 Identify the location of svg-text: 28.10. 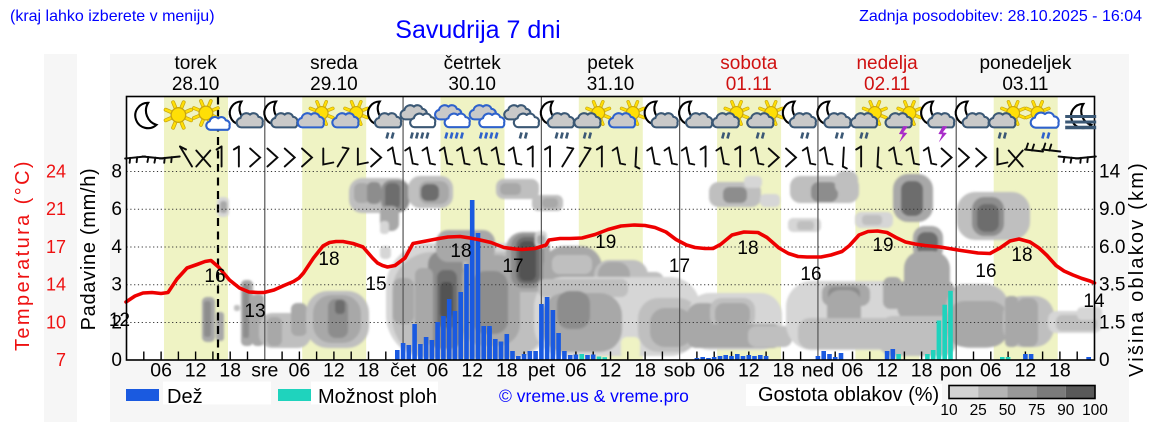
(196, 84).